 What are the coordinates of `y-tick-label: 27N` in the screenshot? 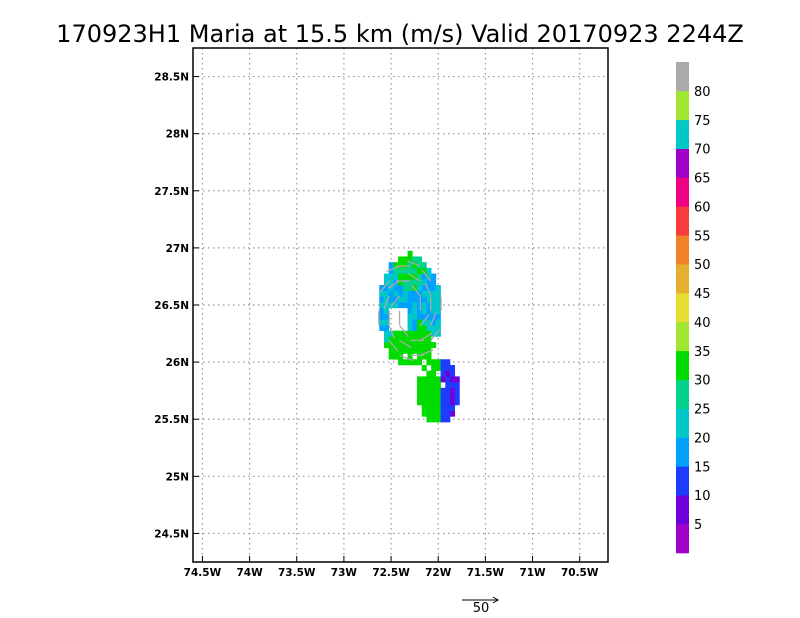 It's located at (177, 249).